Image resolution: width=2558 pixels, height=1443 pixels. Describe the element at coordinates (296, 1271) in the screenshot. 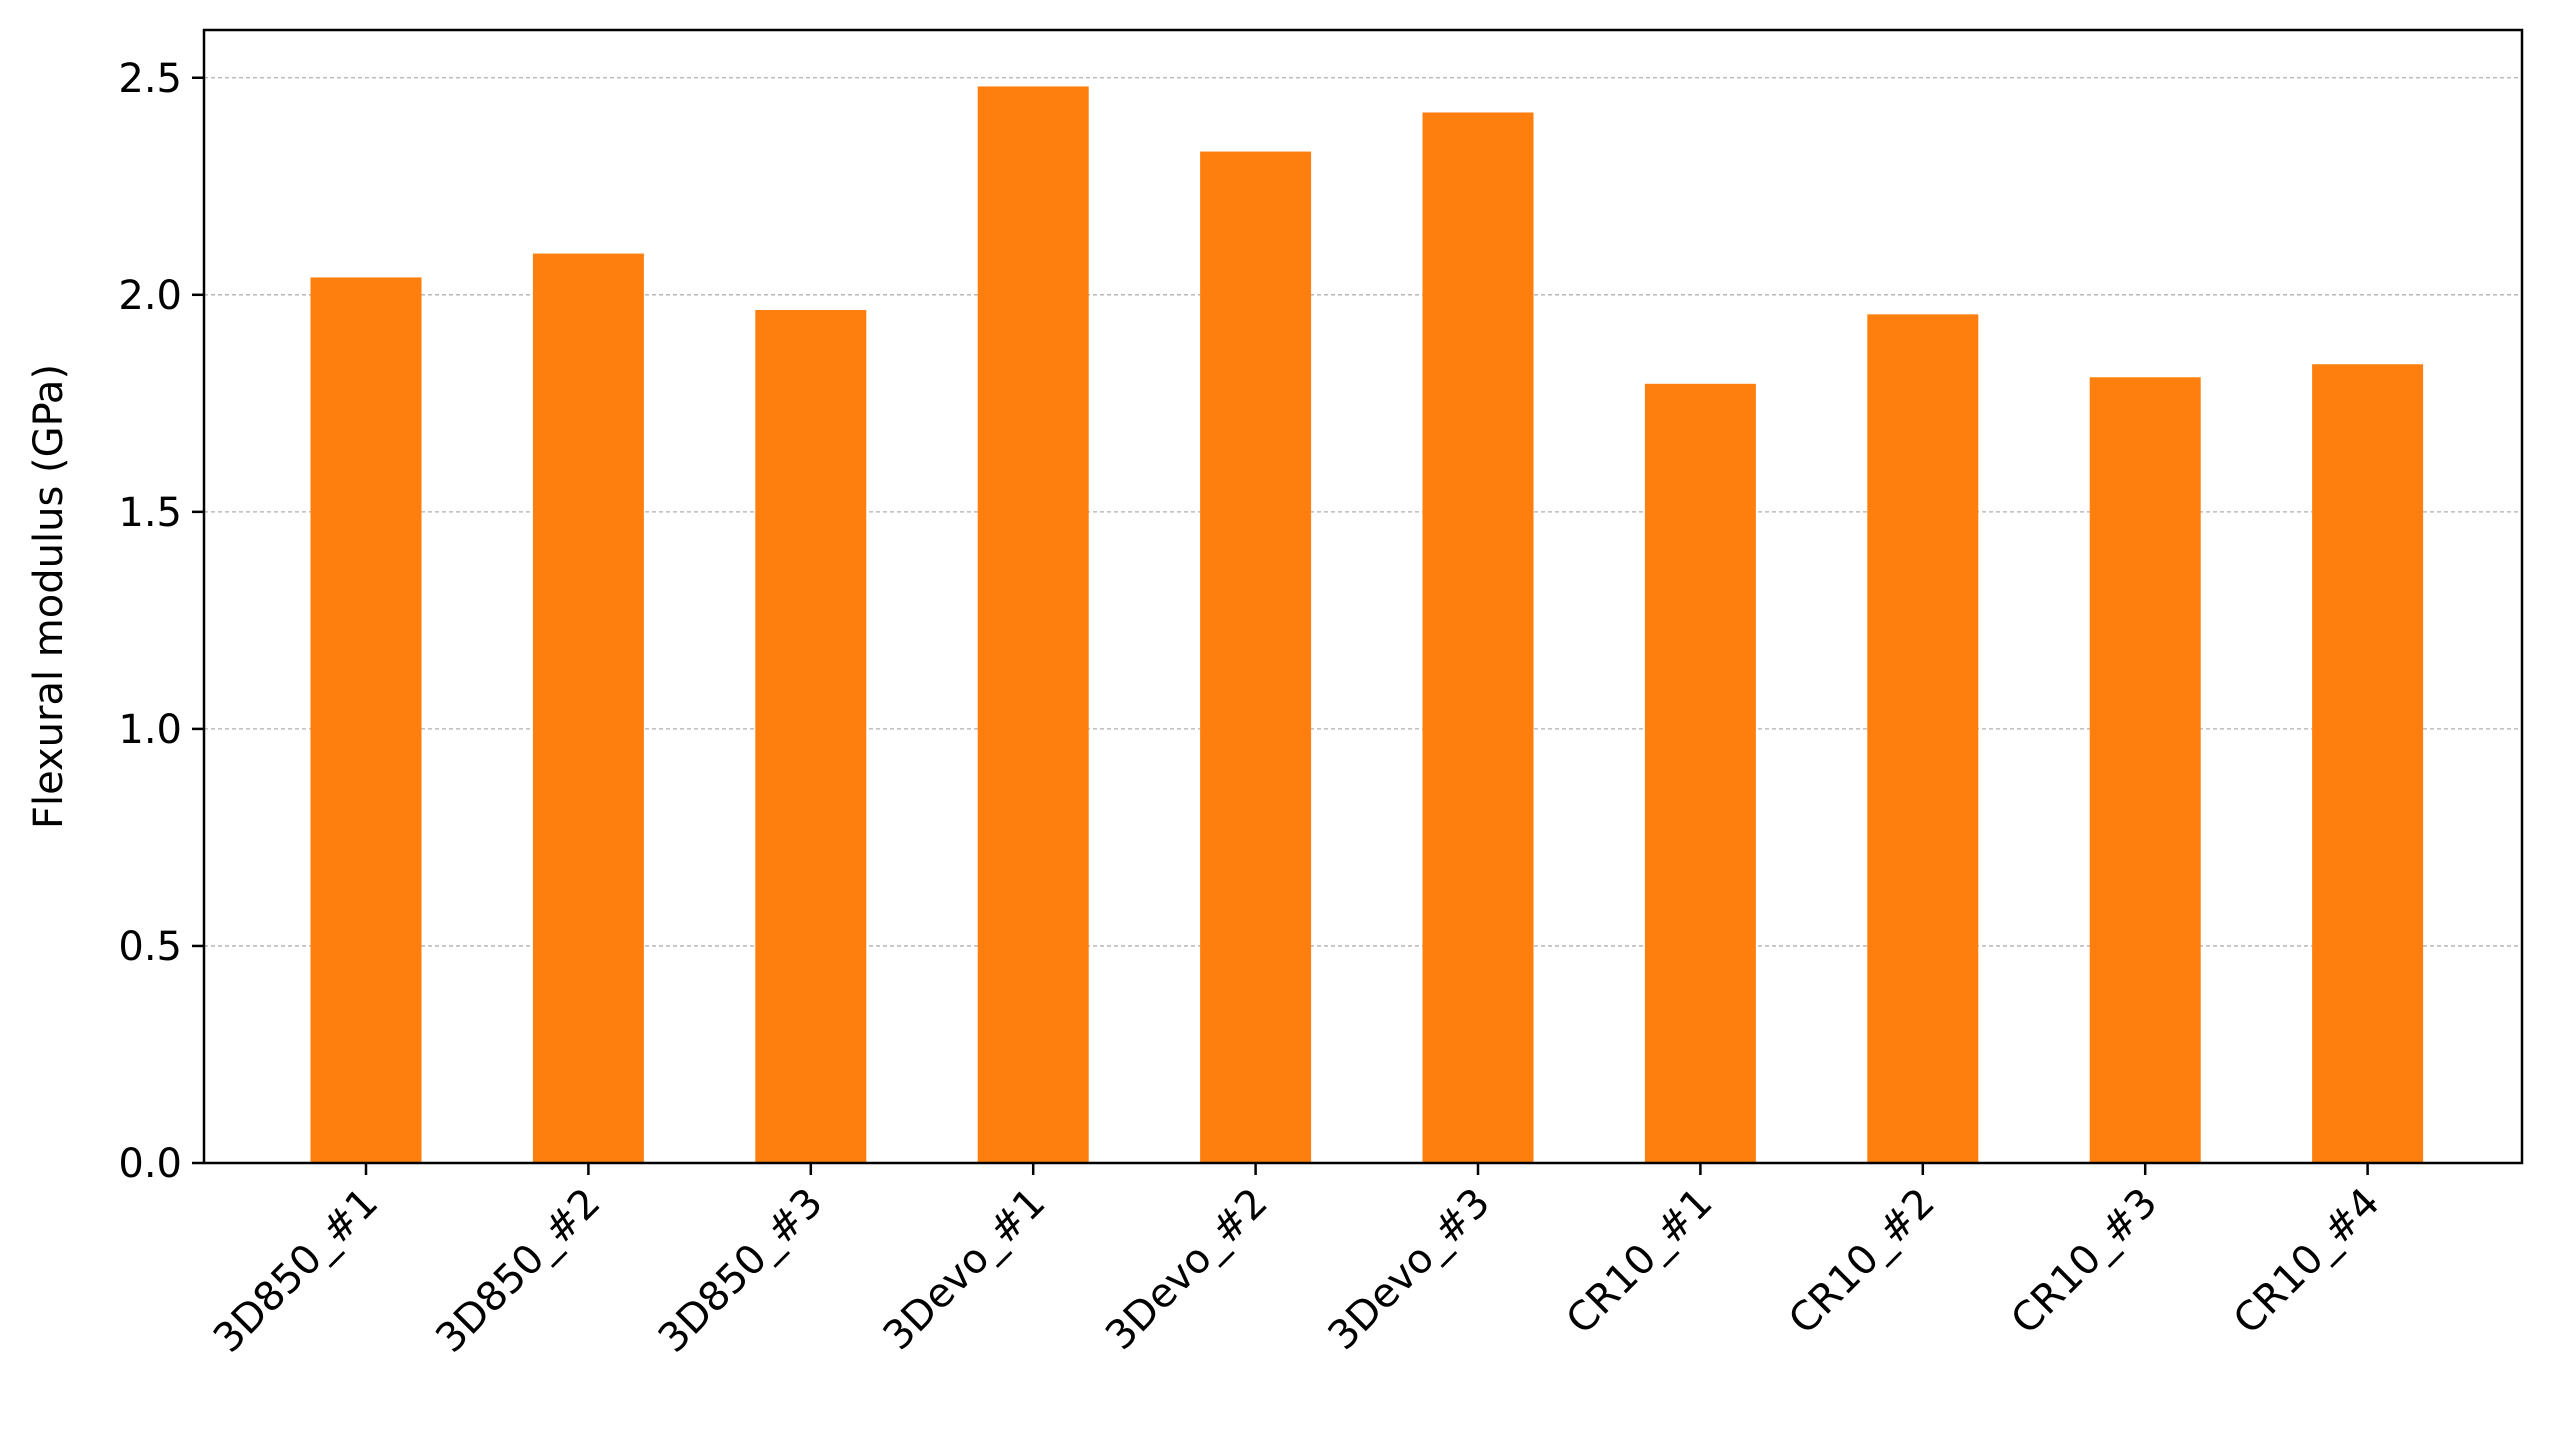

I see `x-tick-label: 3D850_#1` at that location.